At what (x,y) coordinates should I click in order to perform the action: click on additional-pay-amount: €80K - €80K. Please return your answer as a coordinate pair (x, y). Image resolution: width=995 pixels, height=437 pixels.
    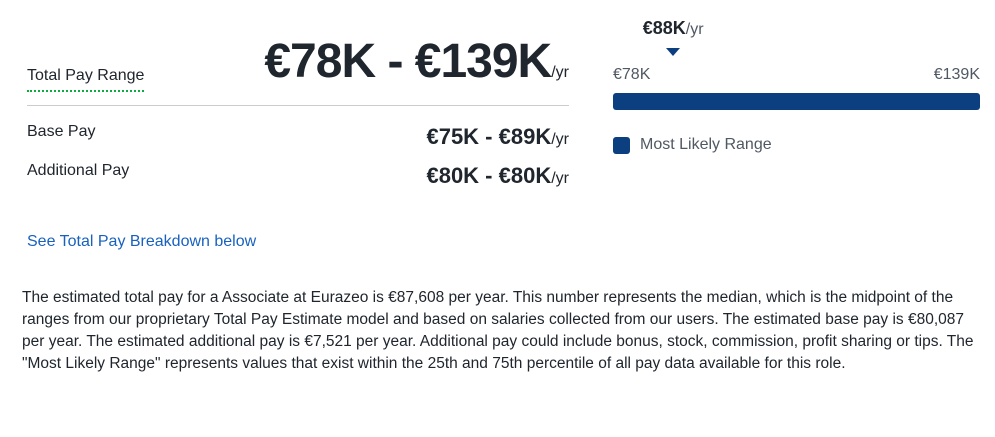
    Looking at the image, I should click on (489, 175).